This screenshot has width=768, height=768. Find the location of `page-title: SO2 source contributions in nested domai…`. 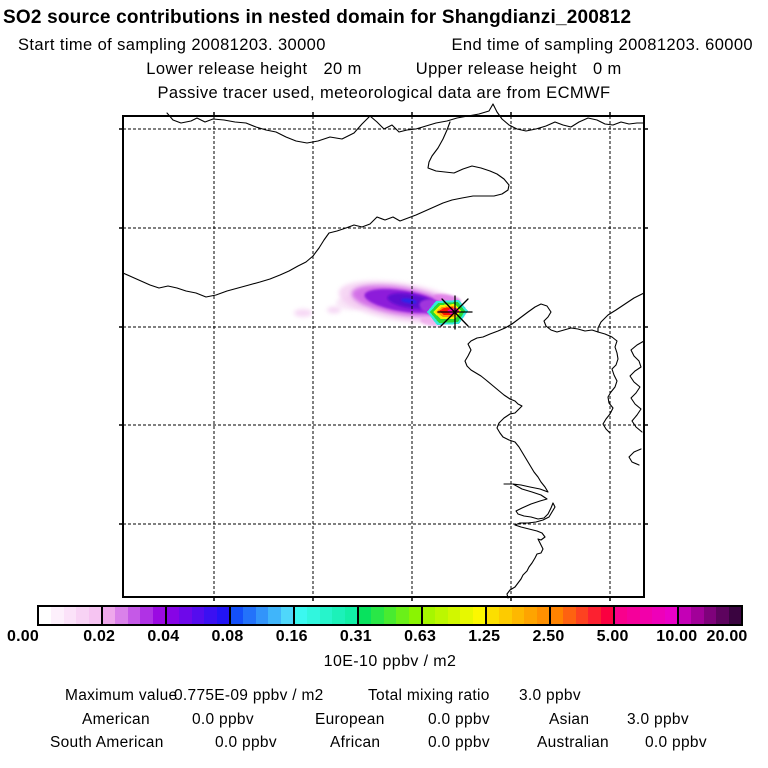

page-title: SO2 source contributions in nested domai… is located at coordinates (317, 17).